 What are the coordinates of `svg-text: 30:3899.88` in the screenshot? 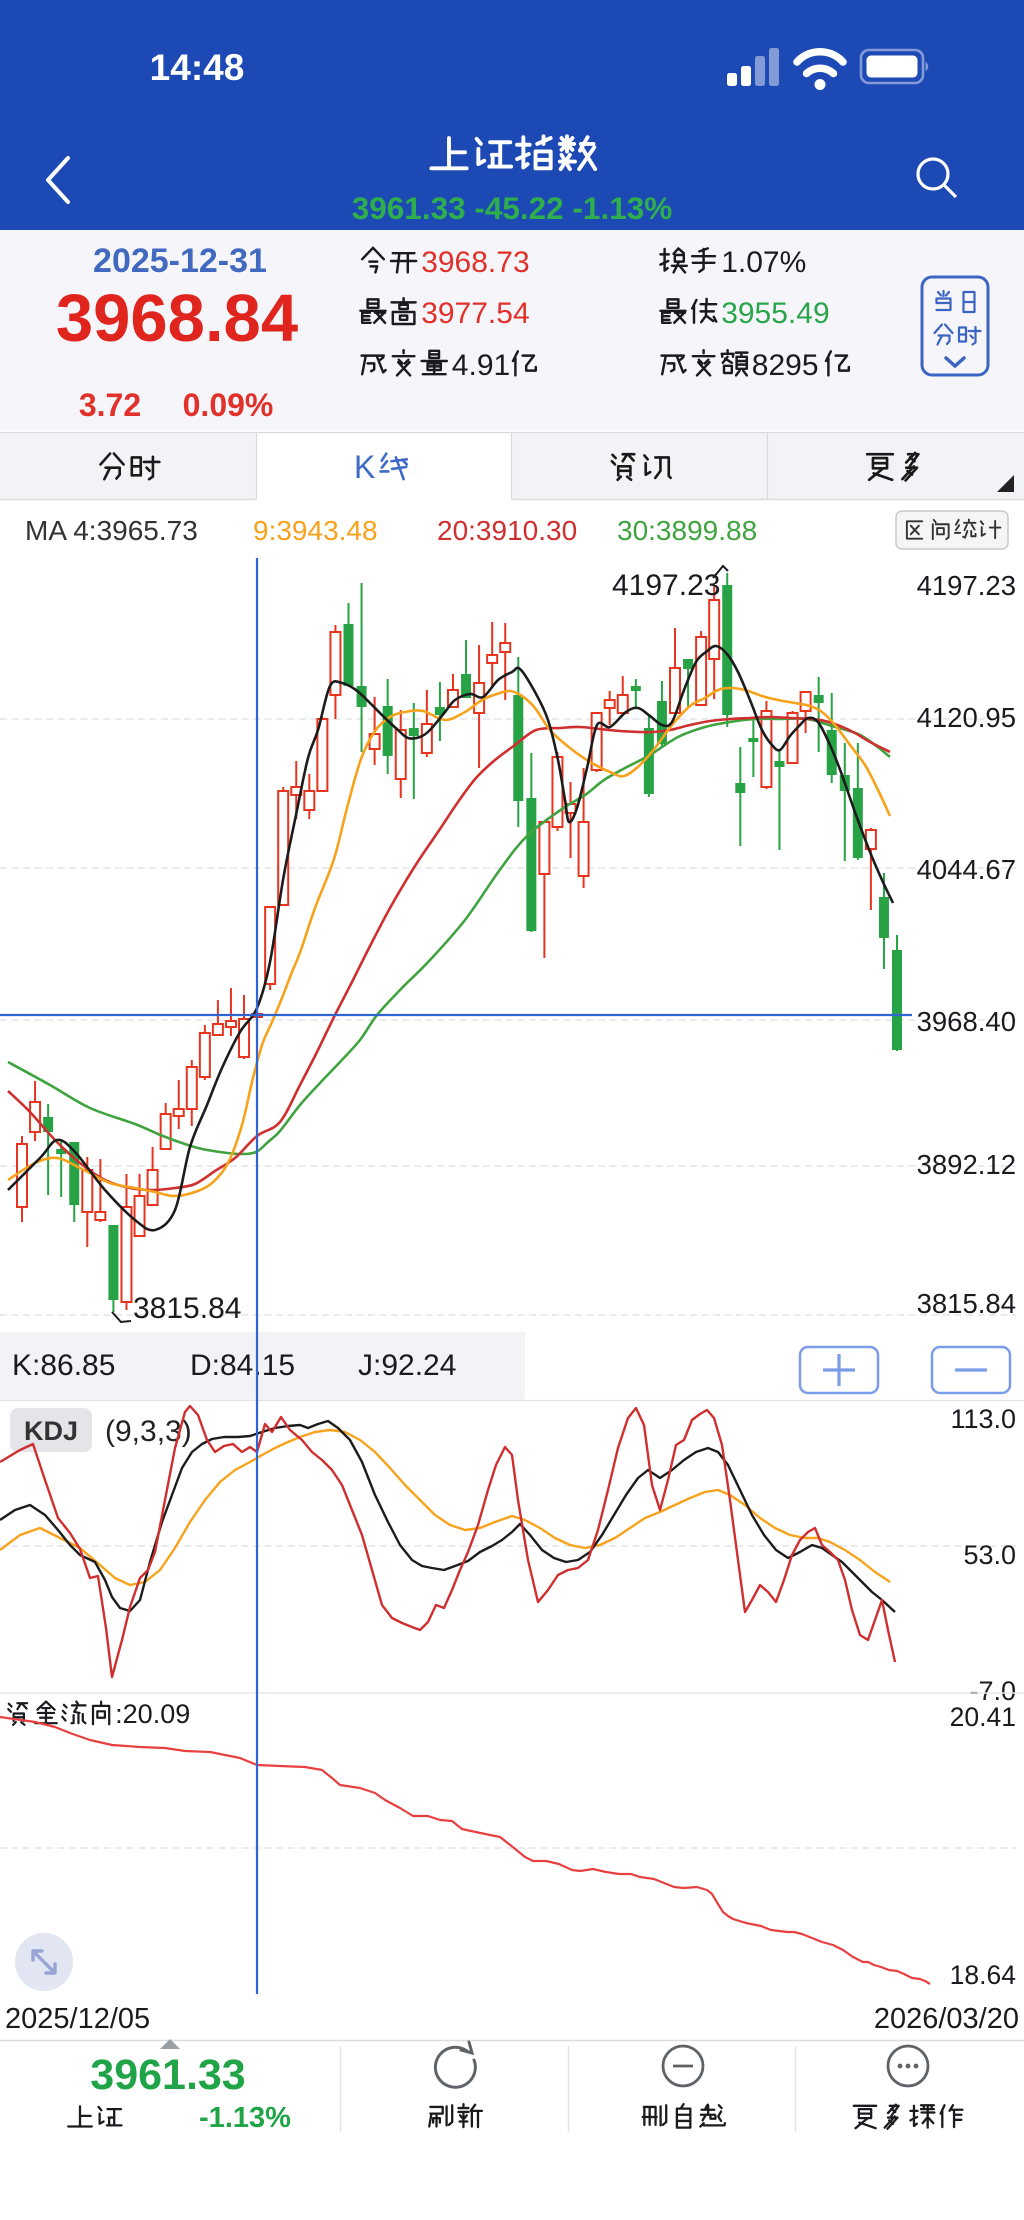 It's located at (687, 530).